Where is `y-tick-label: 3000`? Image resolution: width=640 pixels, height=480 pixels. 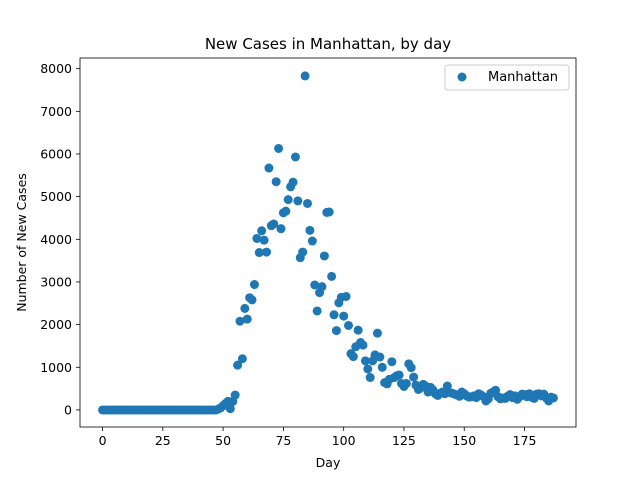
y-tick-label: 3000 is located at coordinates (56, 281).